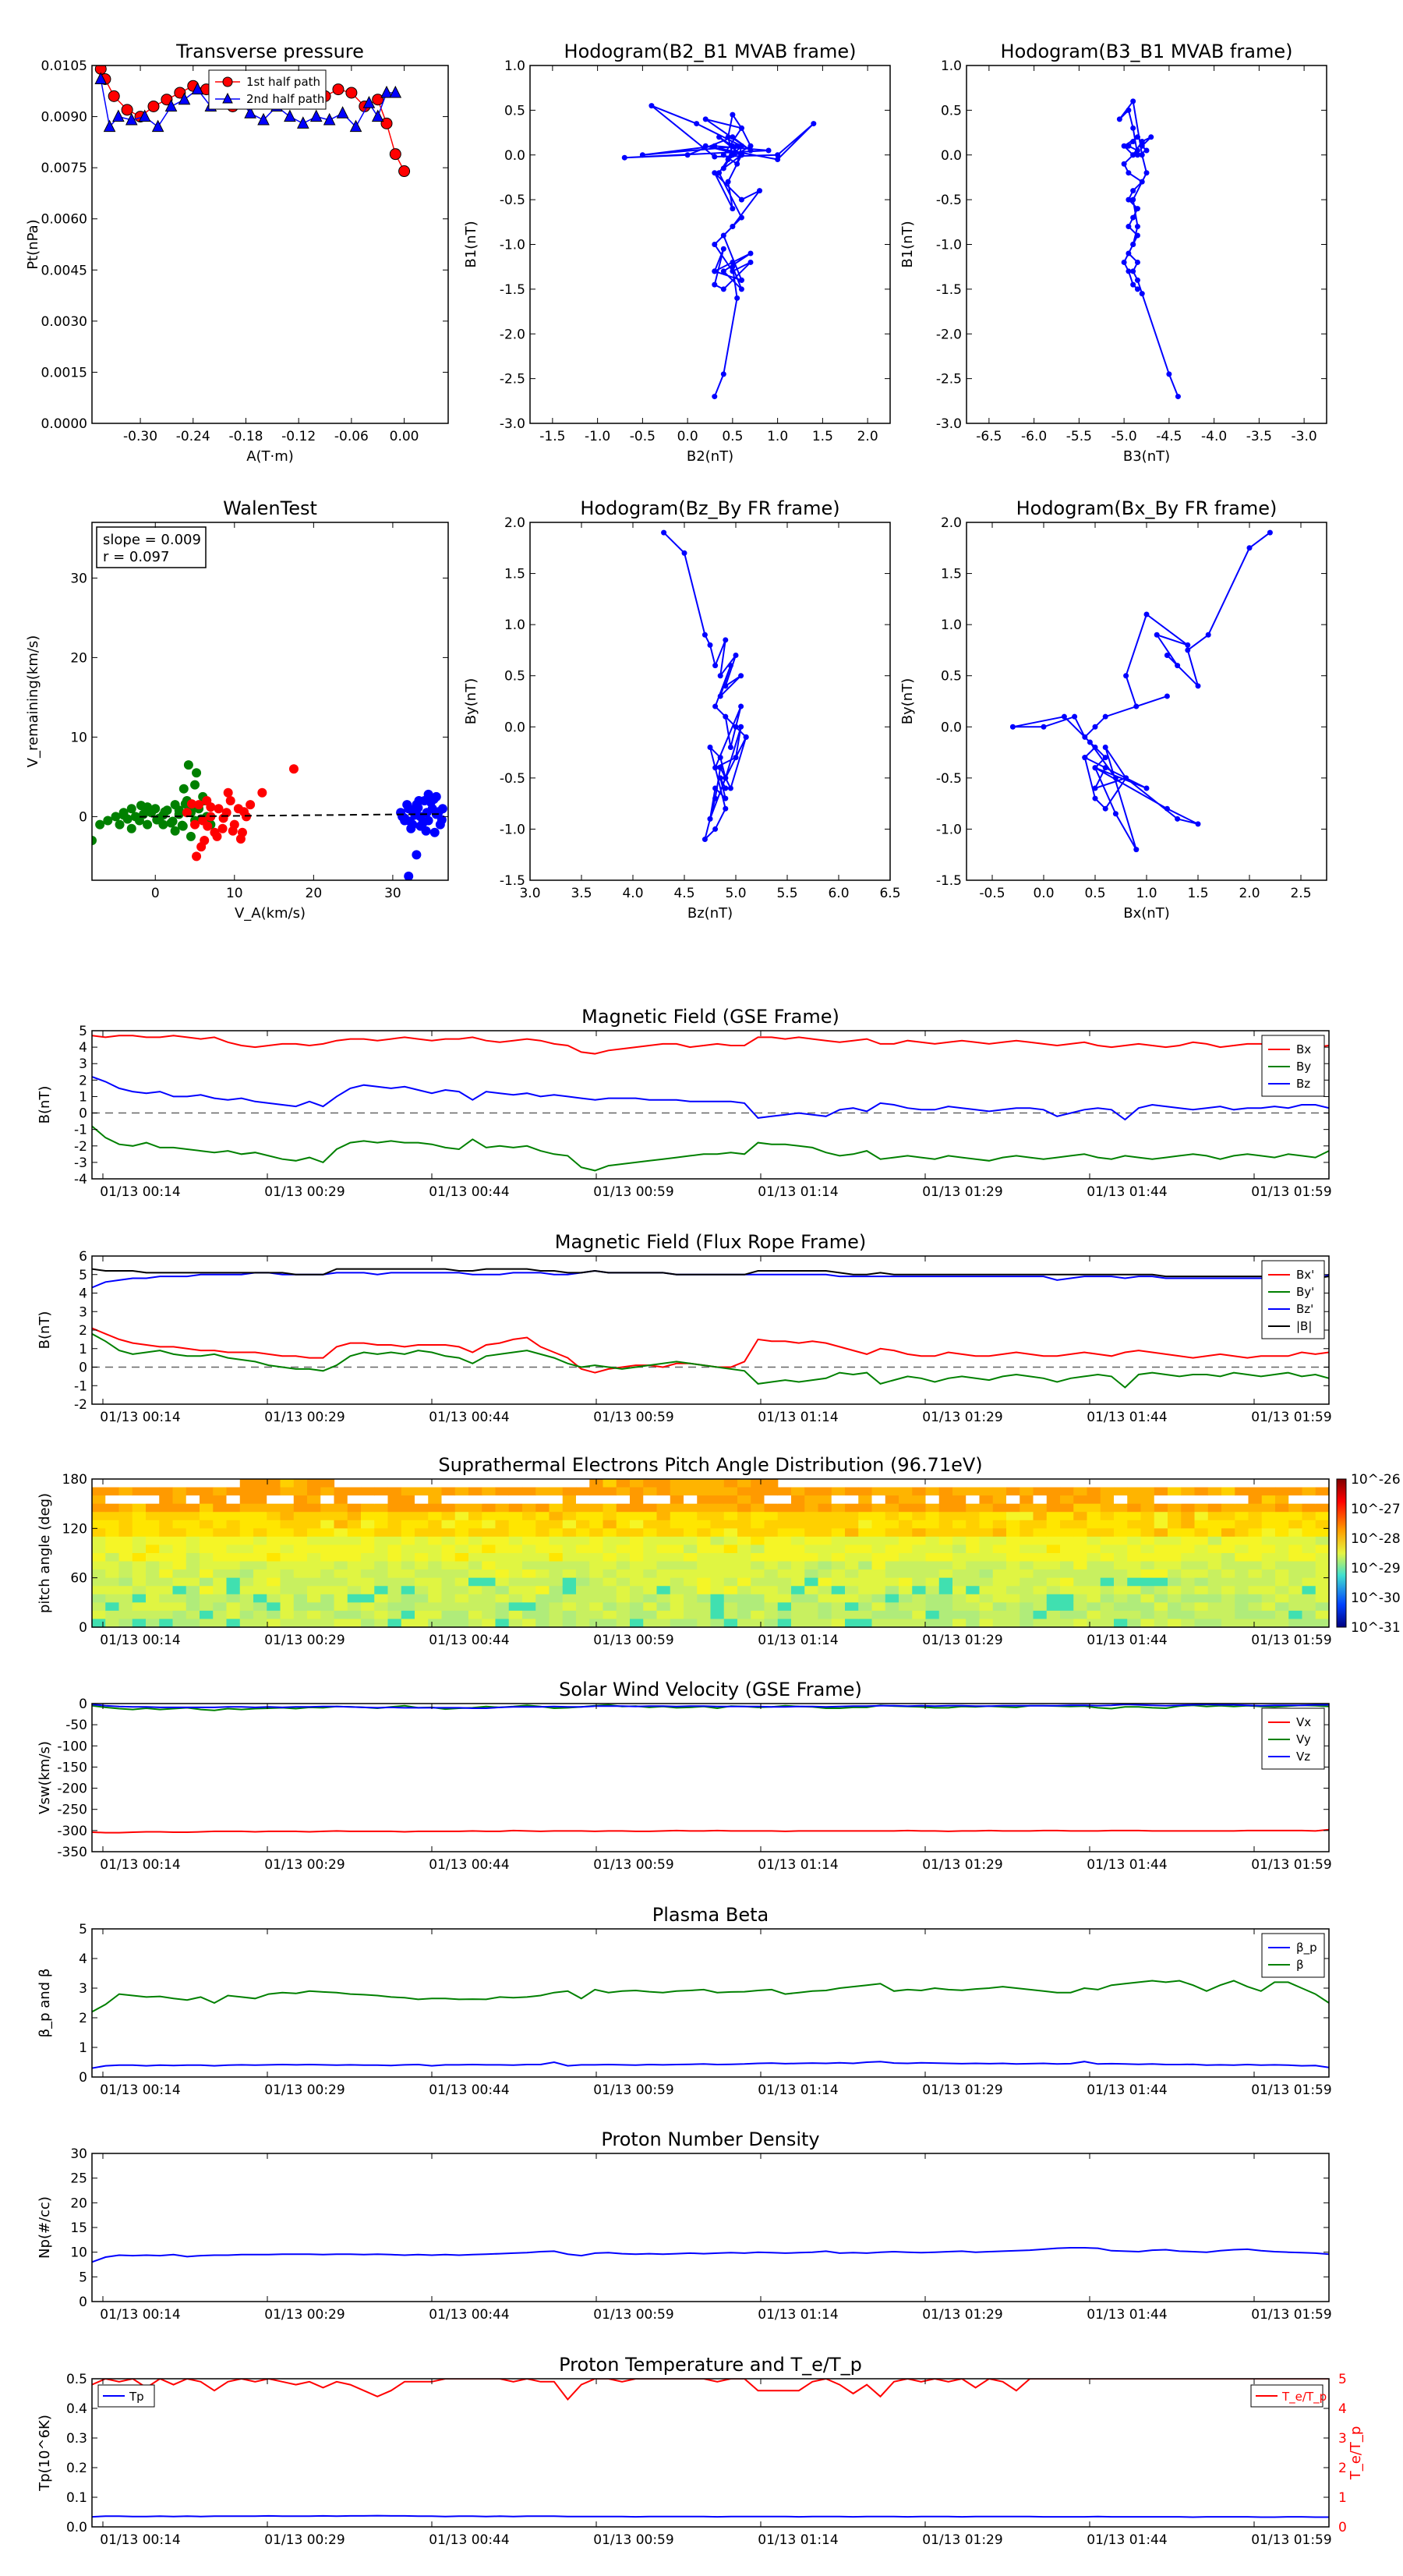 This screenshot has width=1403, height=2576. What do you see at coordinates (1341, 1553) in the screenshot?
I see `colorbar` at bounding box center [1341, 1553].